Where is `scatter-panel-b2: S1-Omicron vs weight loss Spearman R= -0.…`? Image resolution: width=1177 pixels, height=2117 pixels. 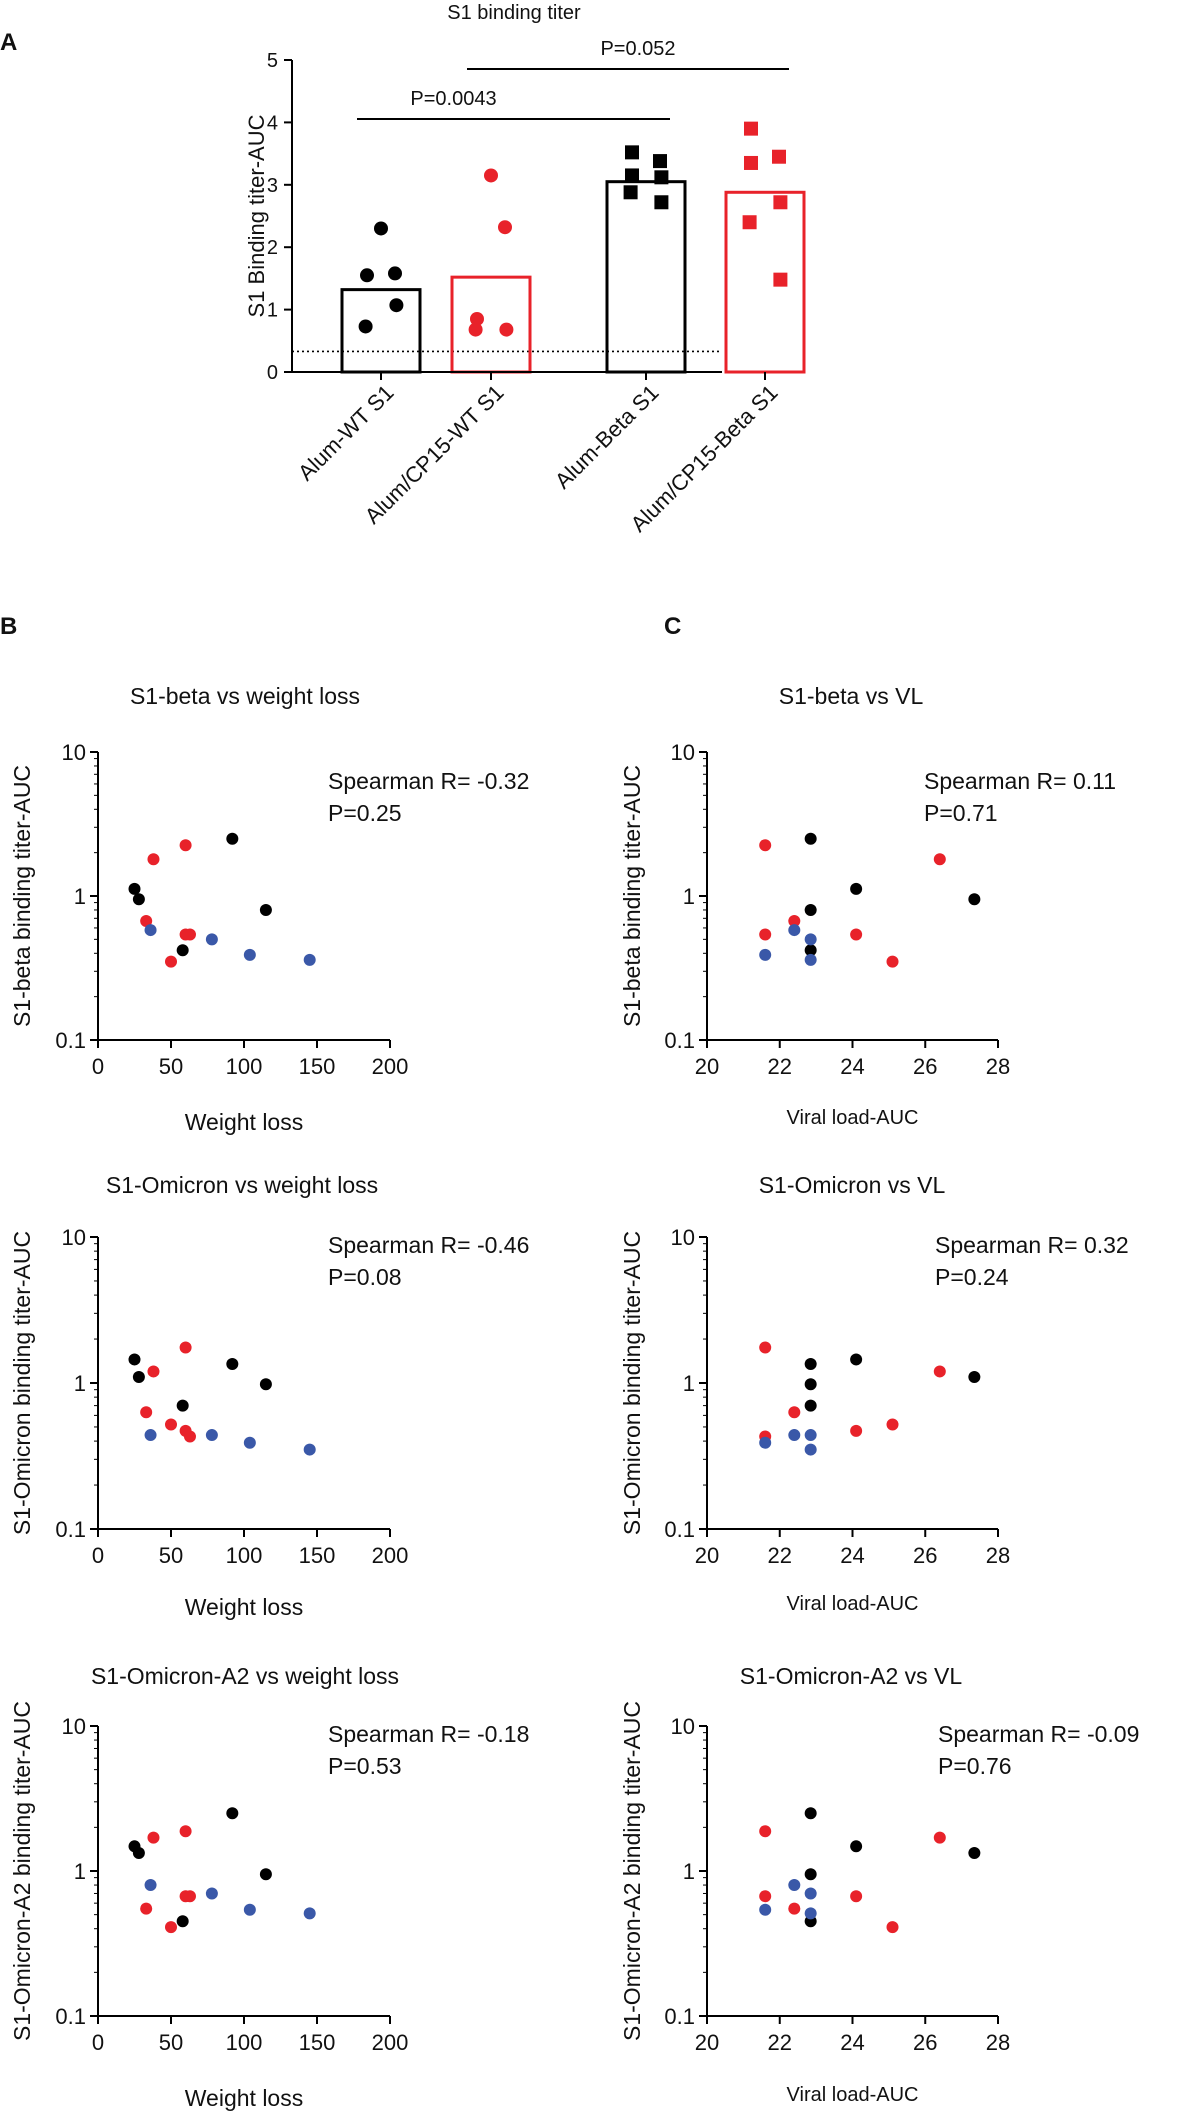 scatter-panel-b2: S1-Omicron vs weight loss Spearman R= -0.… is located at coordinates (269, 1396).